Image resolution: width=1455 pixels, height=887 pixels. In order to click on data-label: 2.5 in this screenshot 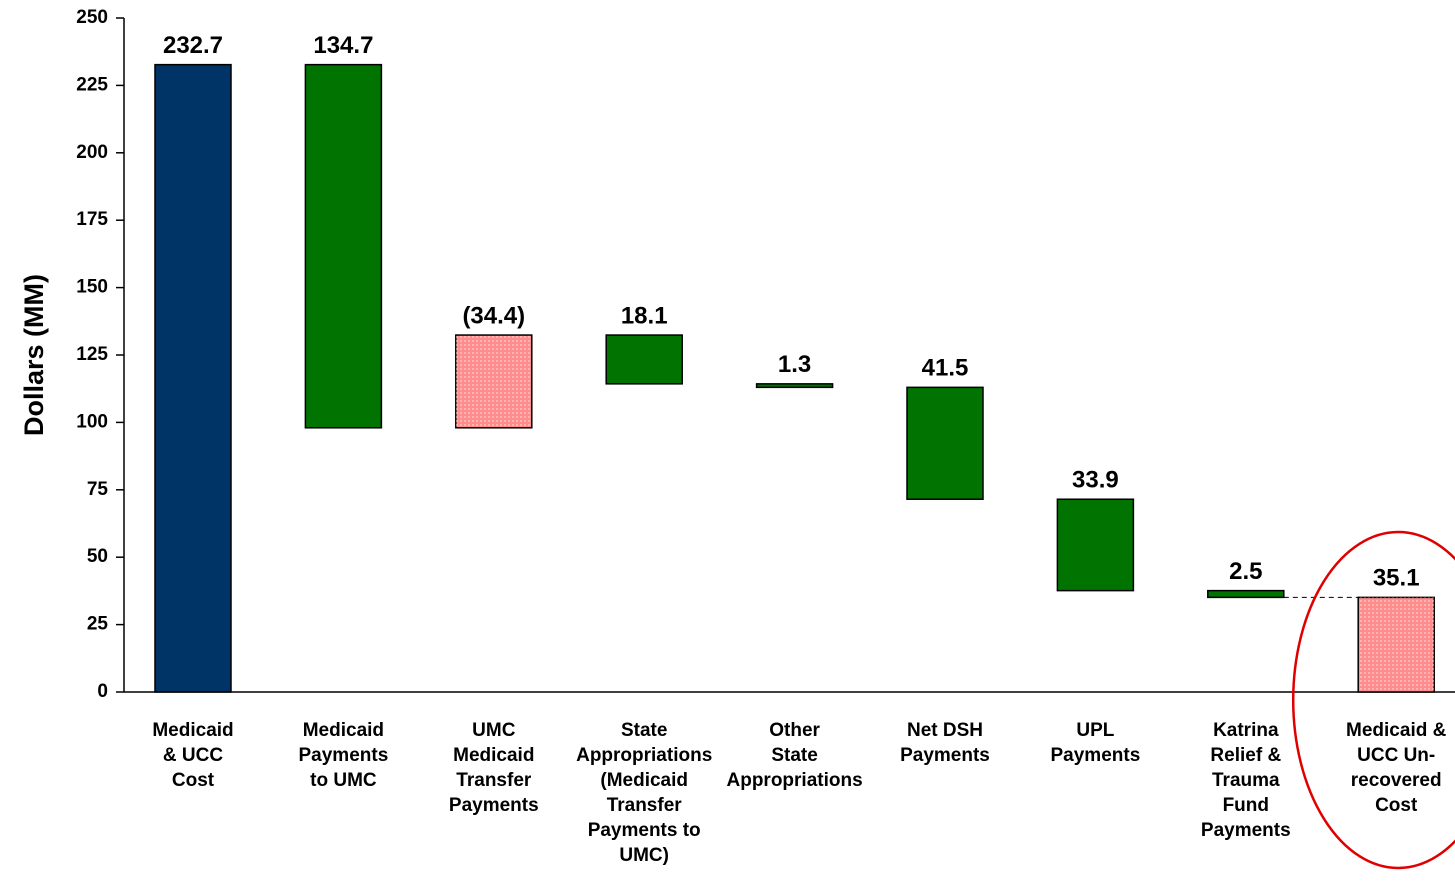, I will do `click(1245, 571)`.